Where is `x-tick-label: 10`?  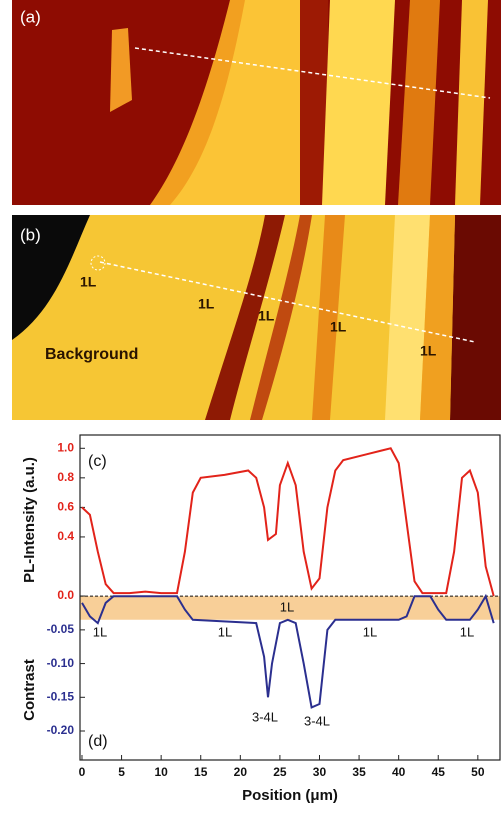
x-tick-label: 10 is located at coordinates (161, 772).